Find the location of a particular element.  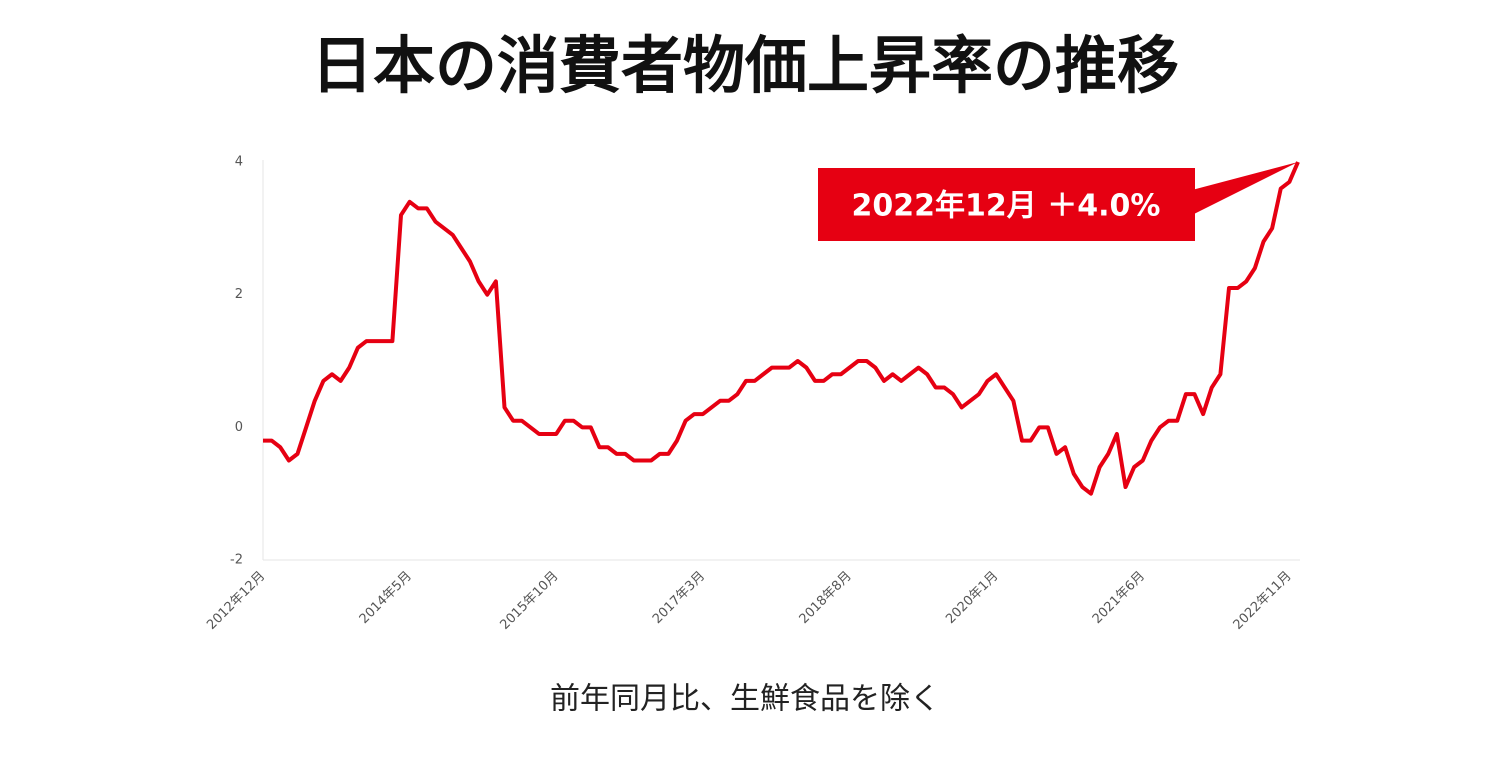

x-tick-label: 2015年10月 is located at coordinates (529, 601).